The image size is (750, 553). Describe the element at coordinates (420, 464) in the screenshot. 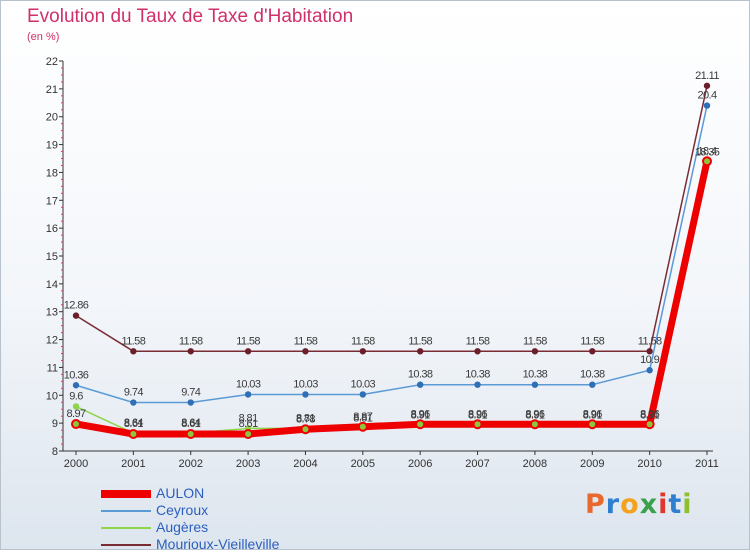

I see `x-tick-label: 2006` at that location.